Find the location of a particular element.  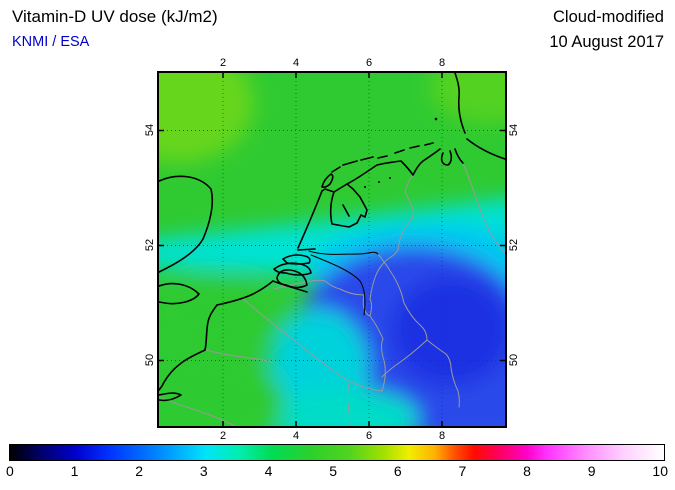

colorbar-tick-label: 5 is located at coordinates (333, 471).